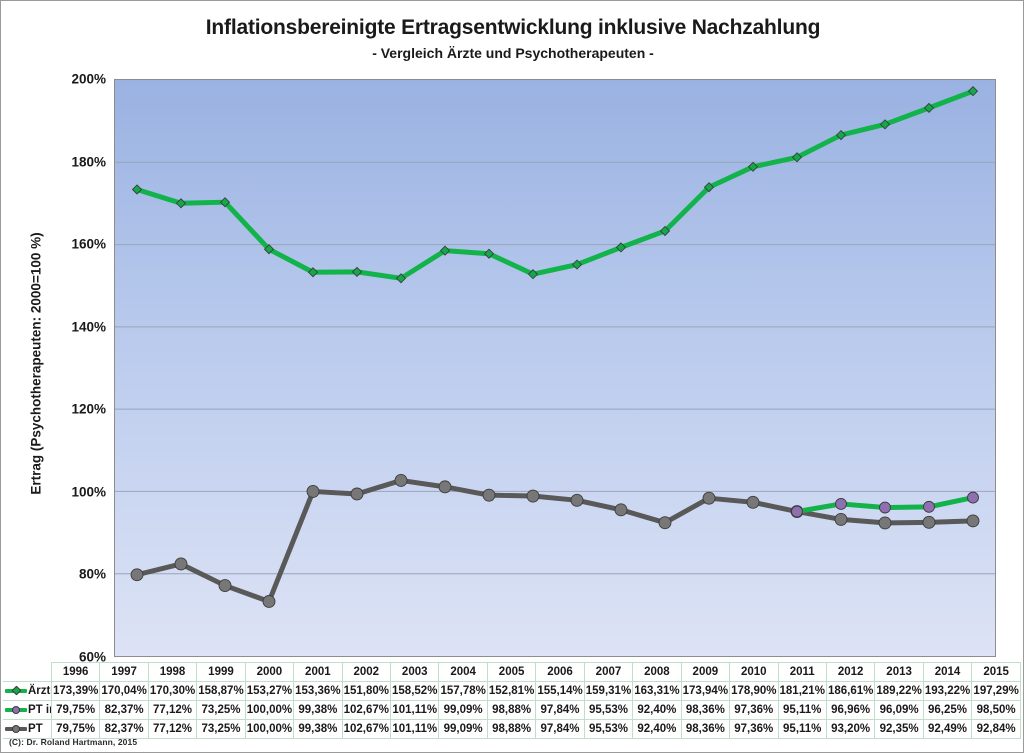 The height and width of the screenshot is (753, 1024). I want to click on table-cell: 153,36%, so click(318, 691).